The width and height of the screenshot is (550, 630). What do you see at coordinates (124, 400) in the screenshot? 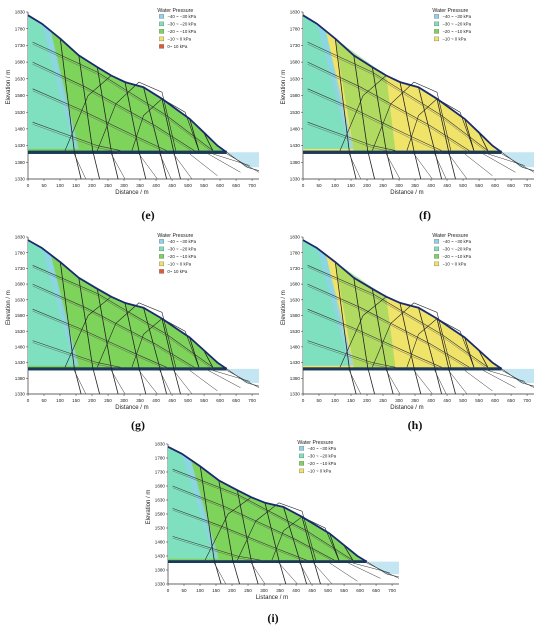
I see `x-tick-label: 300` at bounding box center [124, 400].